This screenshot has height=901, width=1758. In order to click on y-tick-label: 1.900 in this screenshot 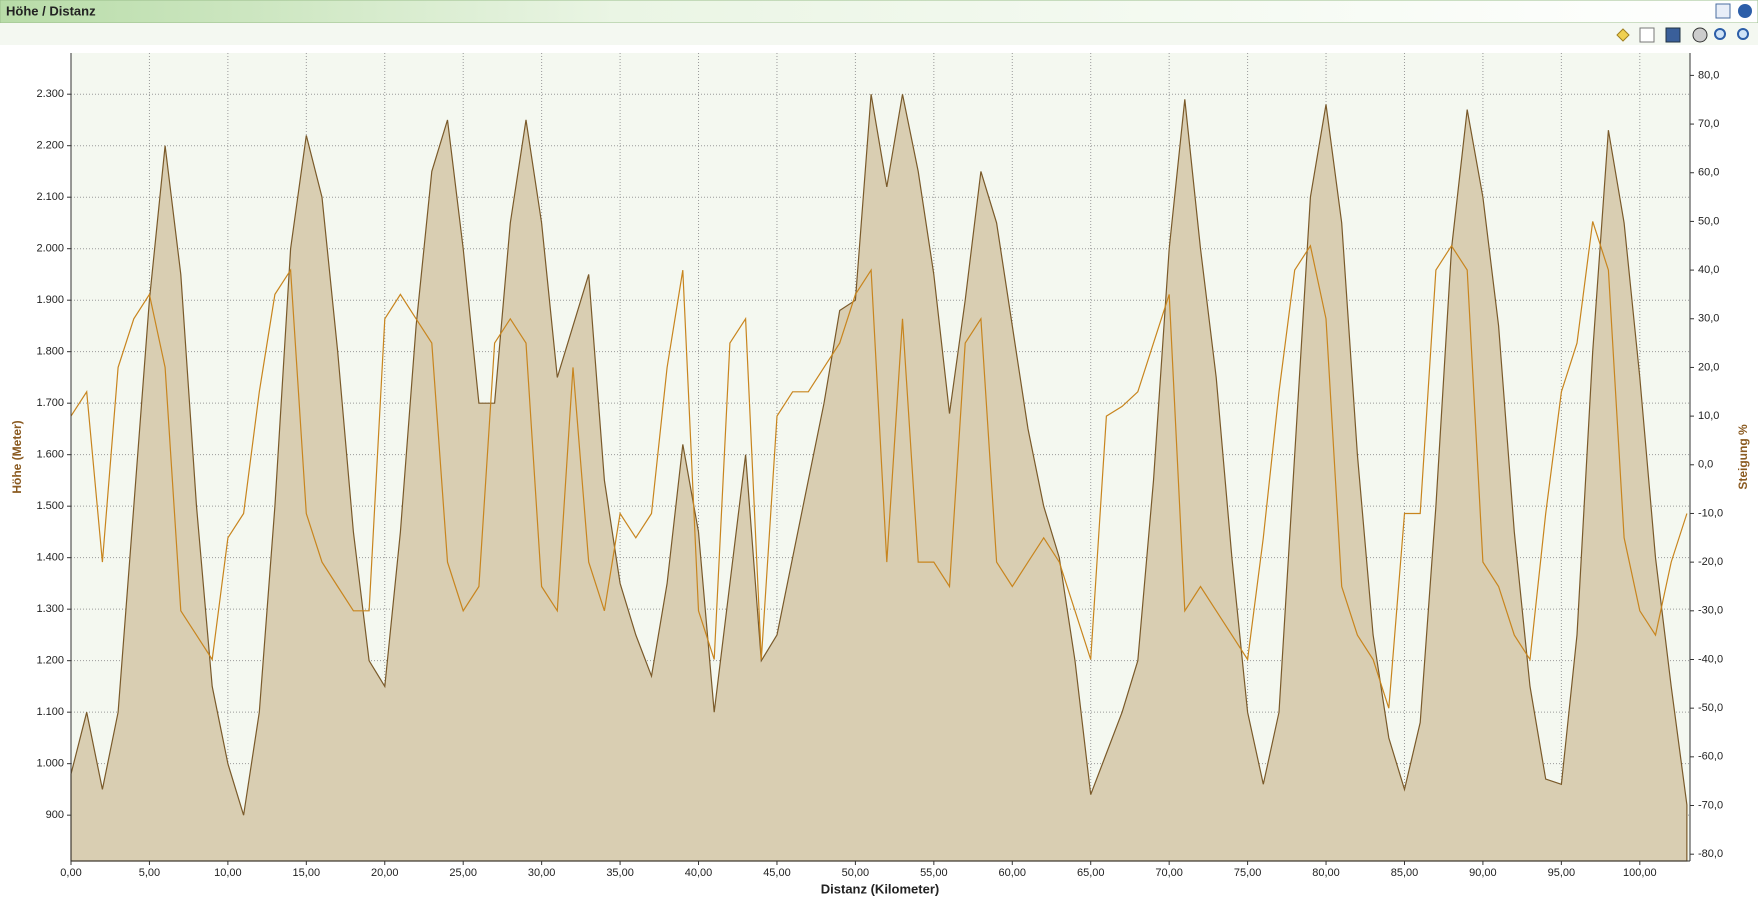, I will do `click(50, 300)`.